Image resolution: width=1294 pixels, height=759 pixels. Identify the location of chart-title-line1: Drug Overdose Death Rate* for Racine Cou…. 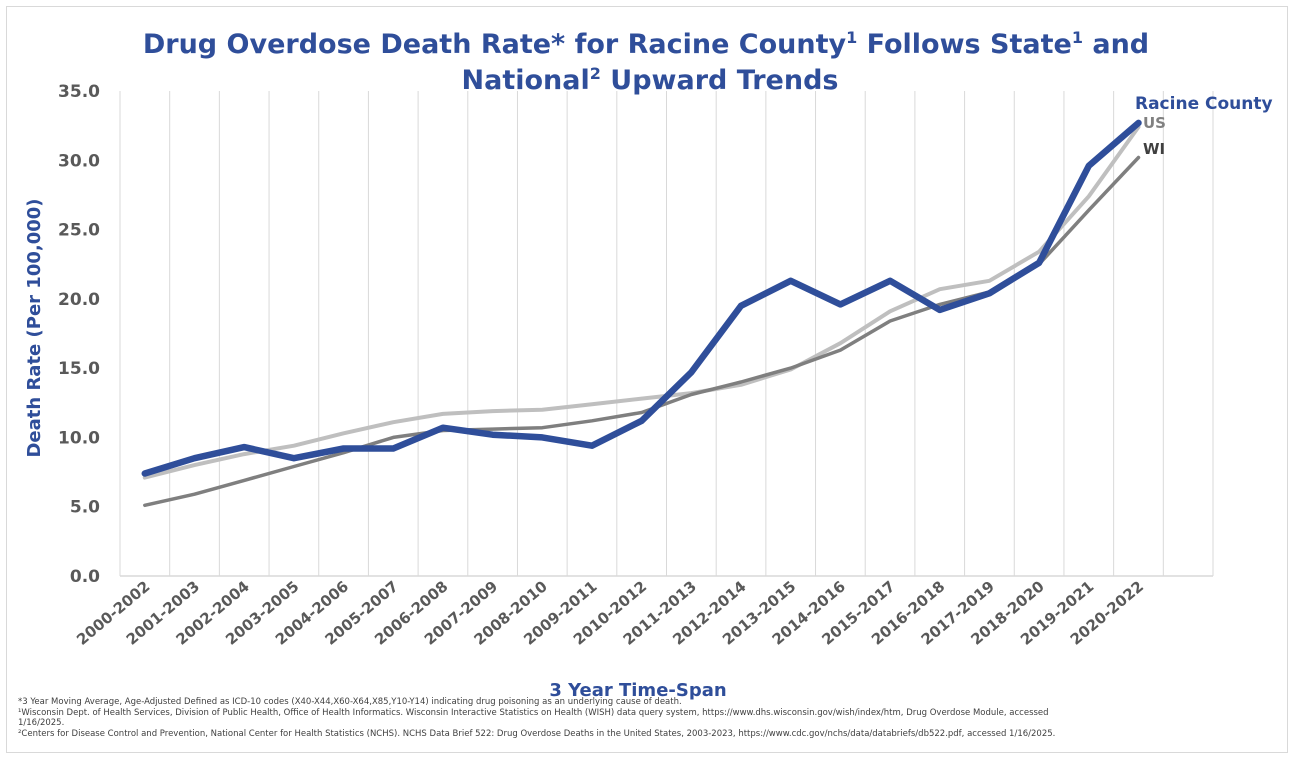
(646, 44).